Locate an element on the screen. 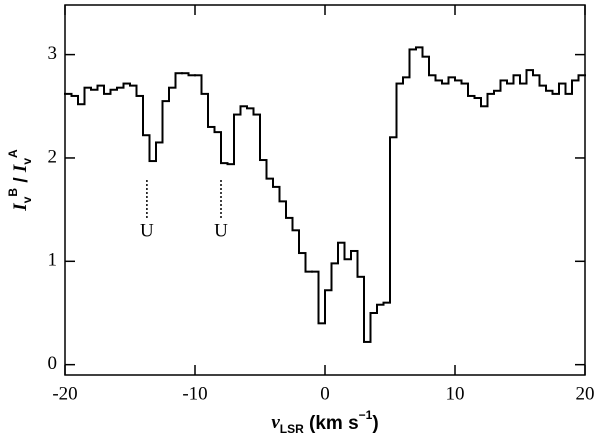 This screenshot has height=445, width=600. label-part: A is located at coordinates (13, 153).